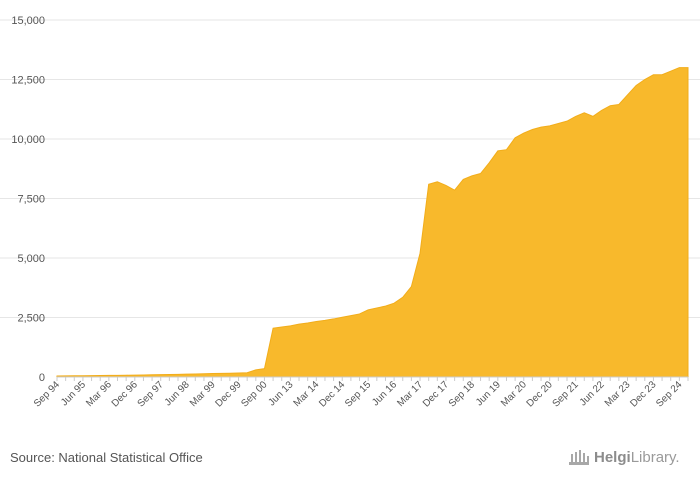 This screenshot has height=483, width=700. I want to click on brand-name-second: Library., so click(655, 457).